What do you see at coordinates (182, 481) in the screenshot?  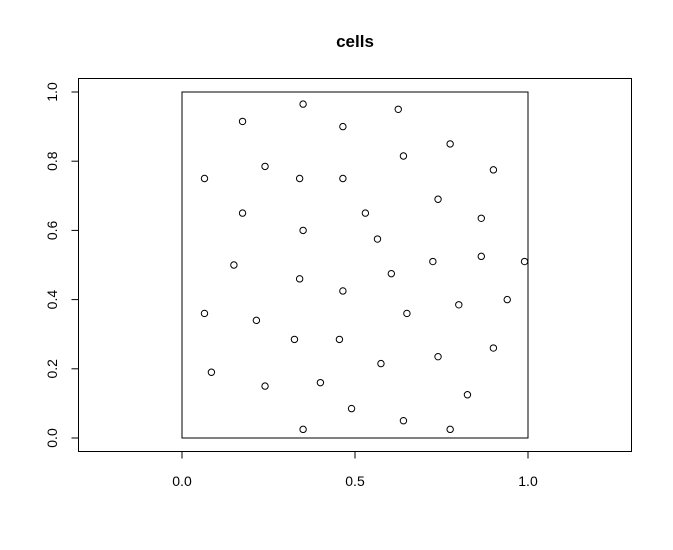 I see `x-tick-label: 0.0` at bounding box center [182, 481].